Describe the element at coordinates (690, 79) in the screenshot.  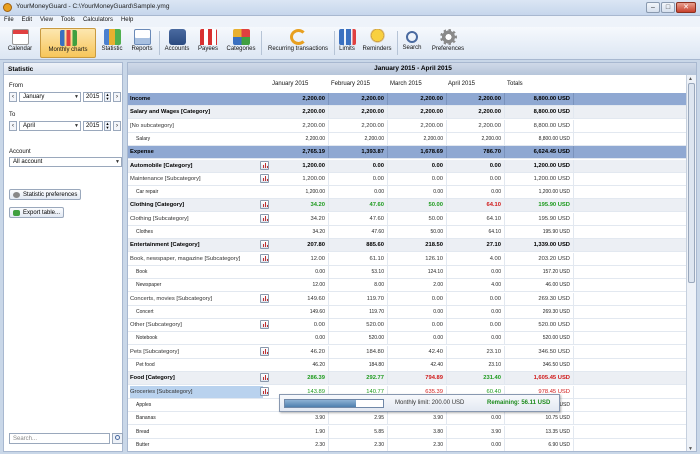
I see `scroll-up-icon: ▲` at that location.